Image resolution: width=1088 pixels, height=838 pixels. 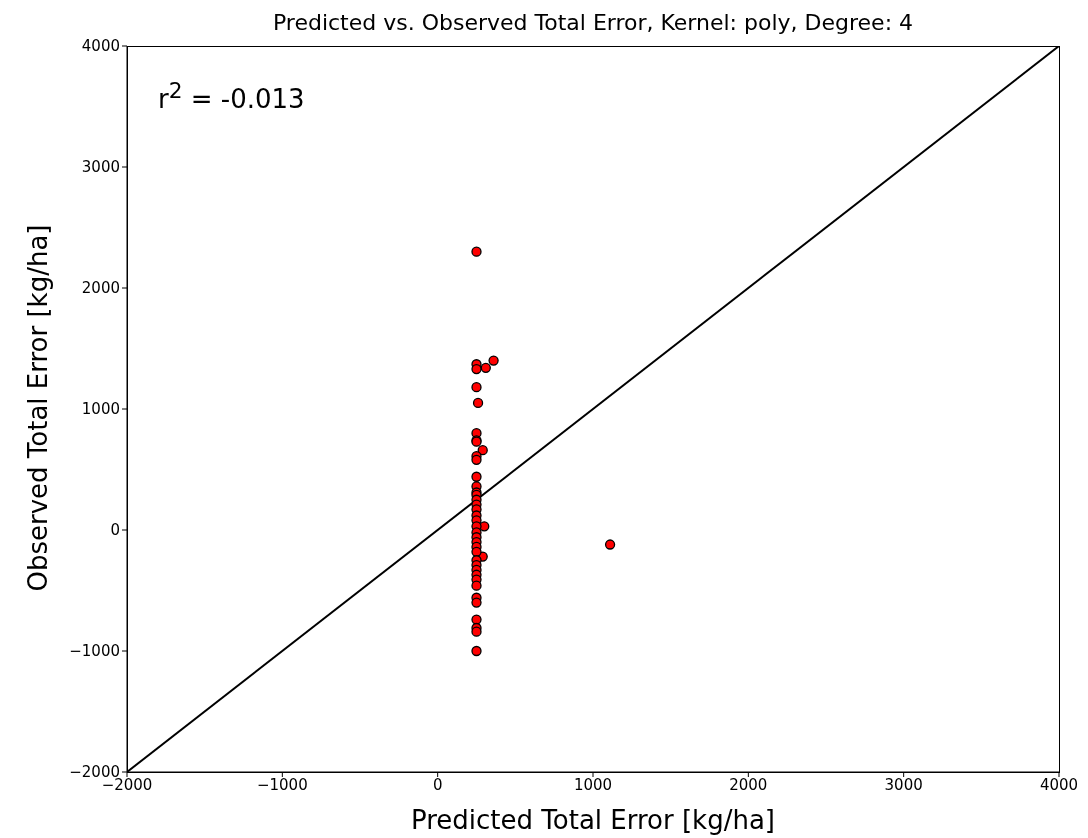 I want to click on x-tick-label: −1000, so click(x=282, y=784).